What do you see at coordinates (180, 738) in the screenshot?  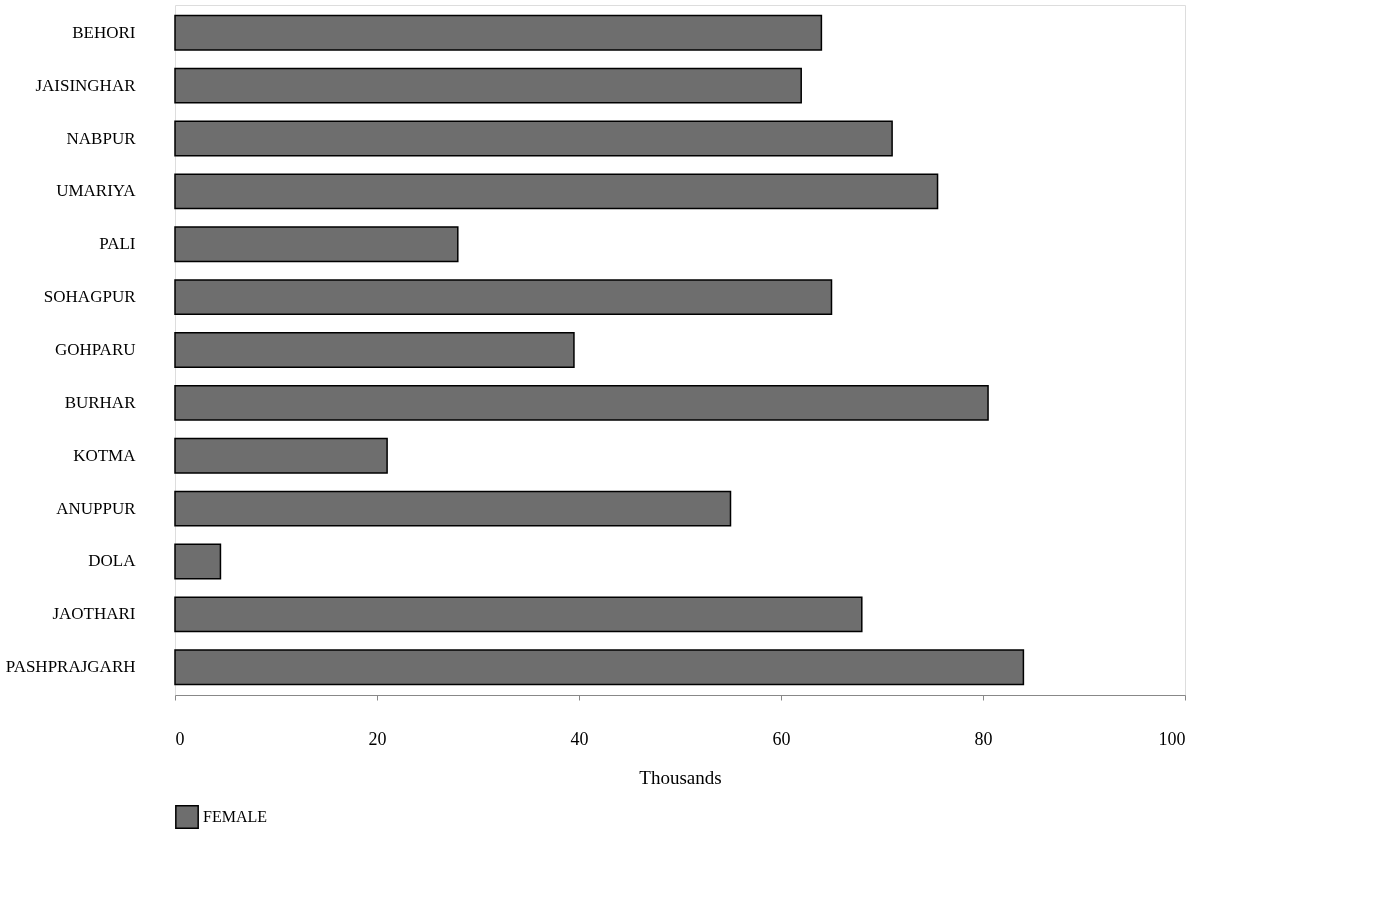 I see `x-tick-label: 0` at bounding box center [180, 738].